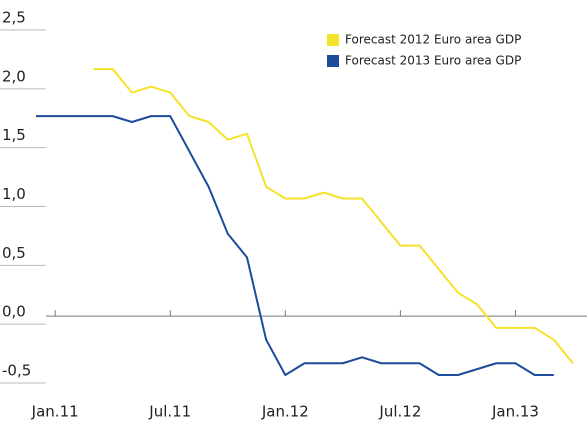 The width and height of the screenshot is (587, 426). Describe the element at coordinates (399, 412) in the screenshot. I see `x-tick-label: Jul.12` at that location.